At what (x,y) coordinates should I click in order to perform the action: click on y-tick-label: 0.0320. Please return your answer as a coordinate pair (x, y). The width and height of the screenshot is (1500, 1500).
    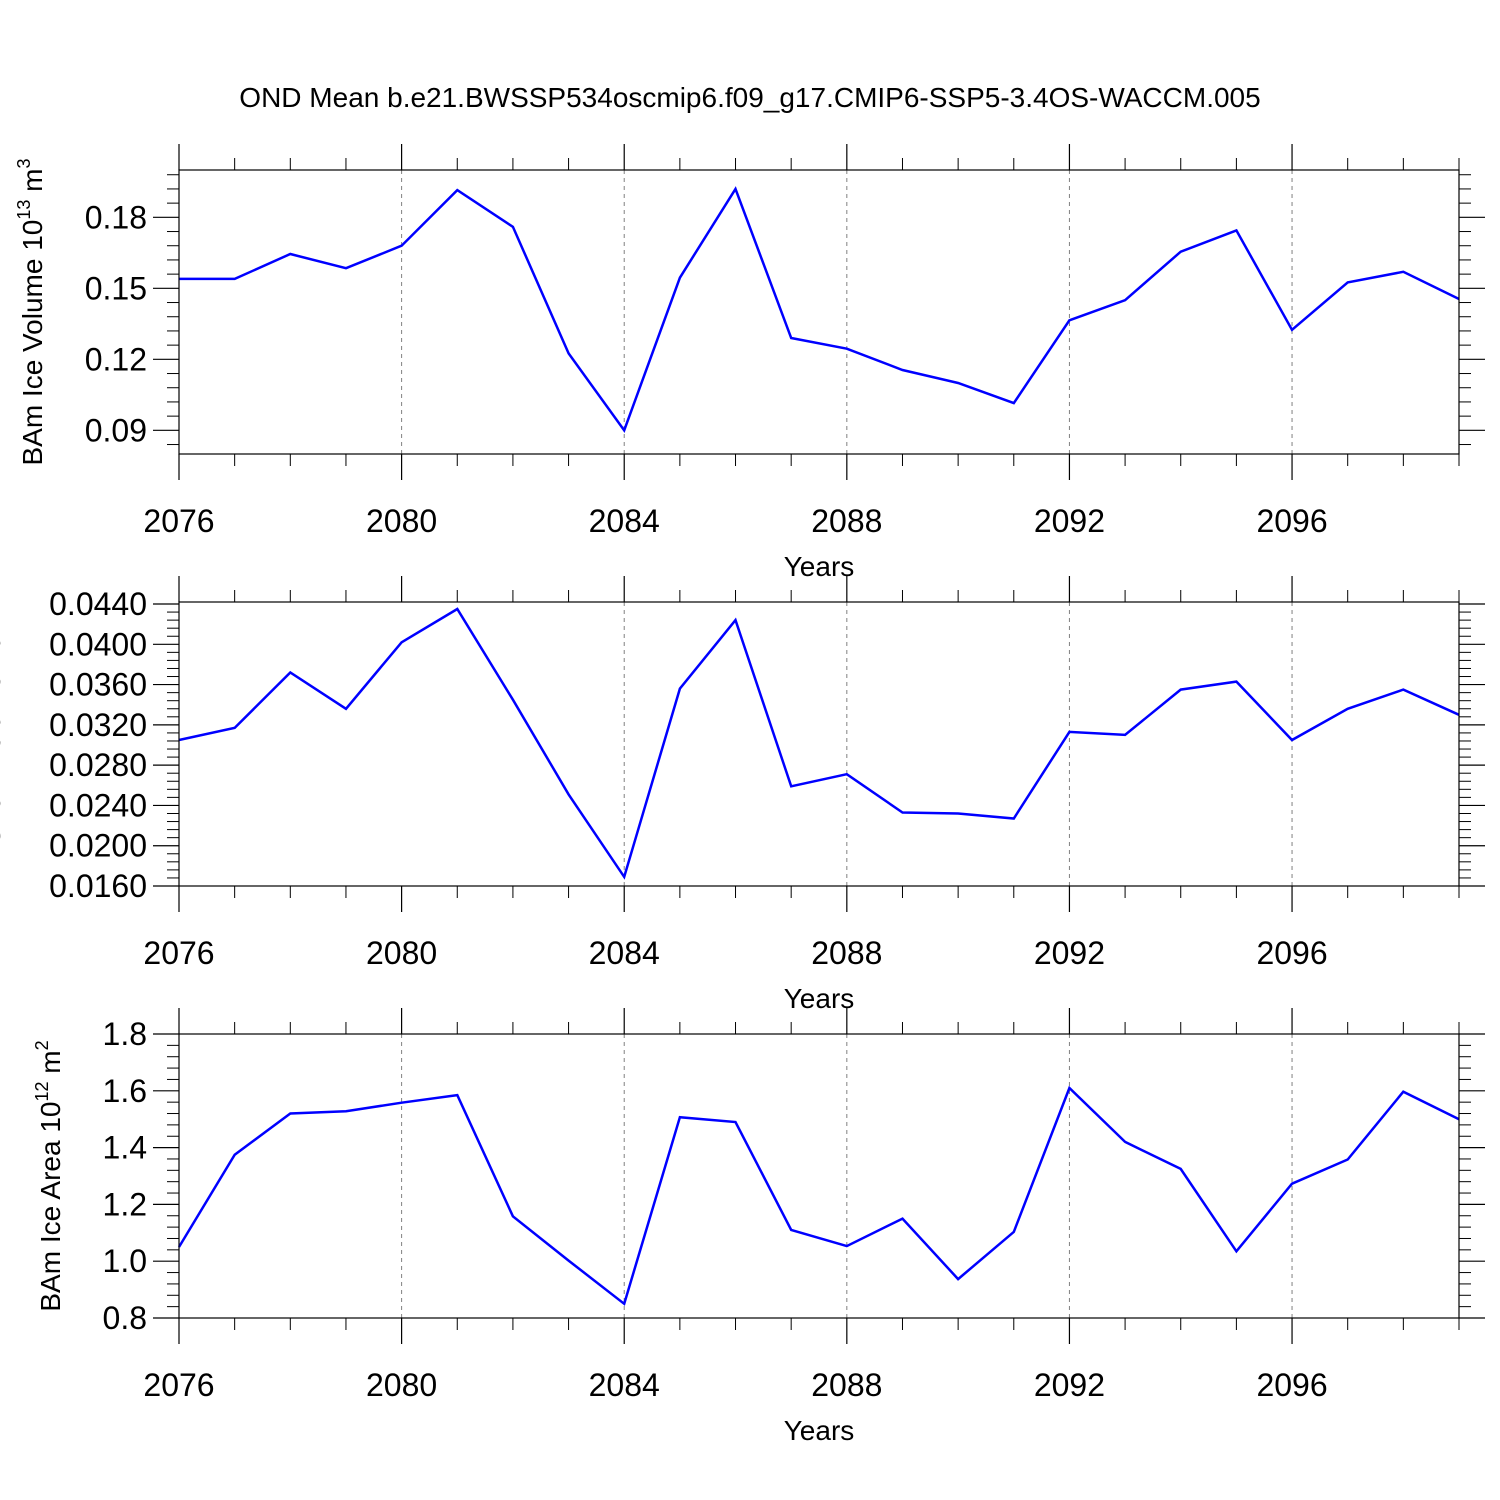
    Looking at the image, I should click on (98, 725).